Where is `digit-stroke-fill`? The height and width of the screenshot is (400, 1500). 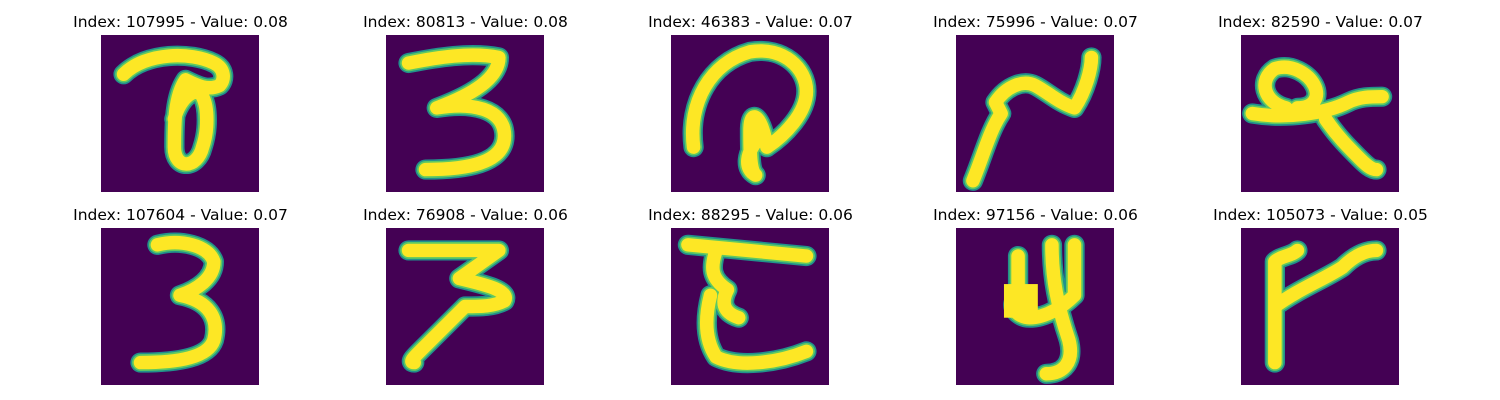
digit-stroke-fill is located at coordinates (1021, 301).